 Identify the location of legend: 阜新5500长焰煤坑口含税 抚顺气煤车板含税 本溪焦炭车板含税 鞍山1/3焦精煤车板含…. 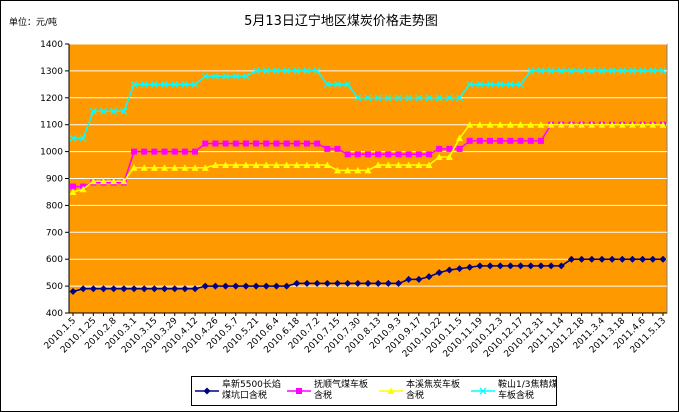
(375, 391).